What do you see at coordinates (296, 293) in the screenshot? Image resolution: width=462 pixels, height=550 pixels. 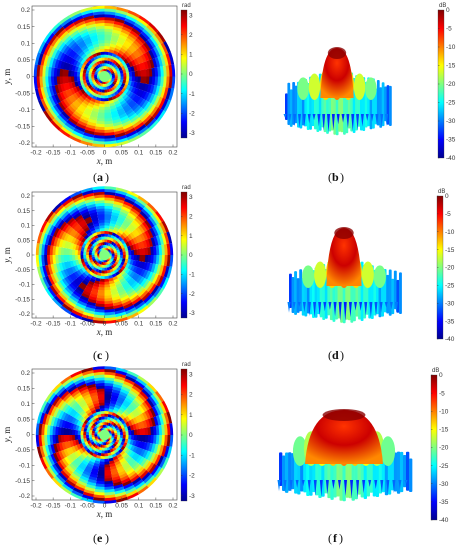 I see `sidelobe-column` at bounding box center [296, 293].